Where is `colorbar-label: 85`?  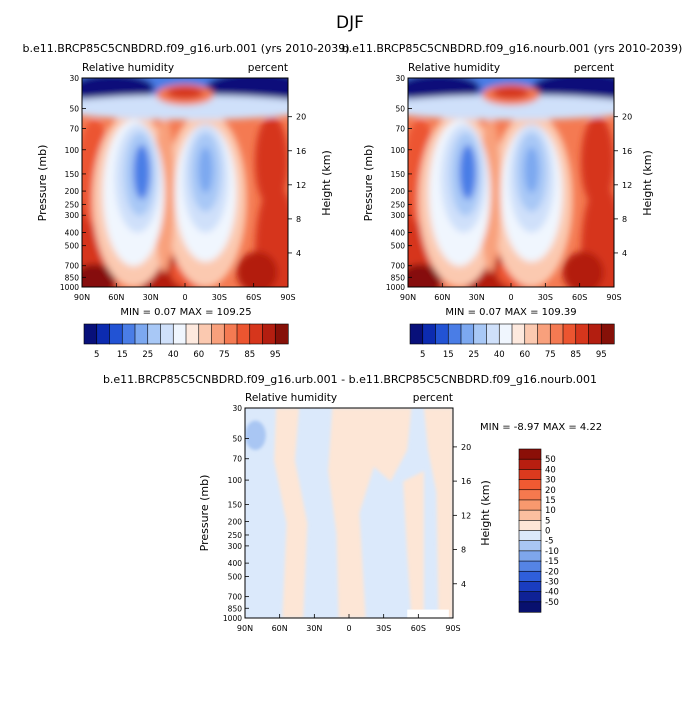 colorbar-label: 85 is located at coordinates (249, 355).